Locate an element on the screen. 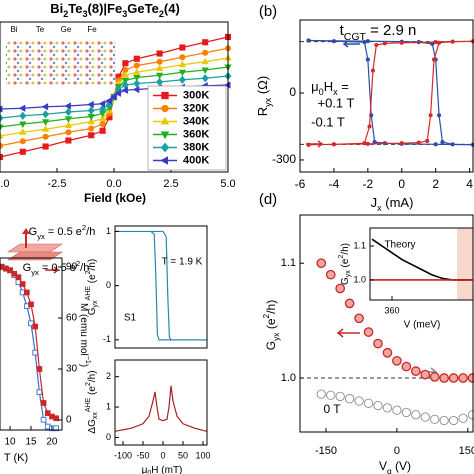 This screenshot has height=474, width=474. text-part: Te is located at coordinates (75, 8).